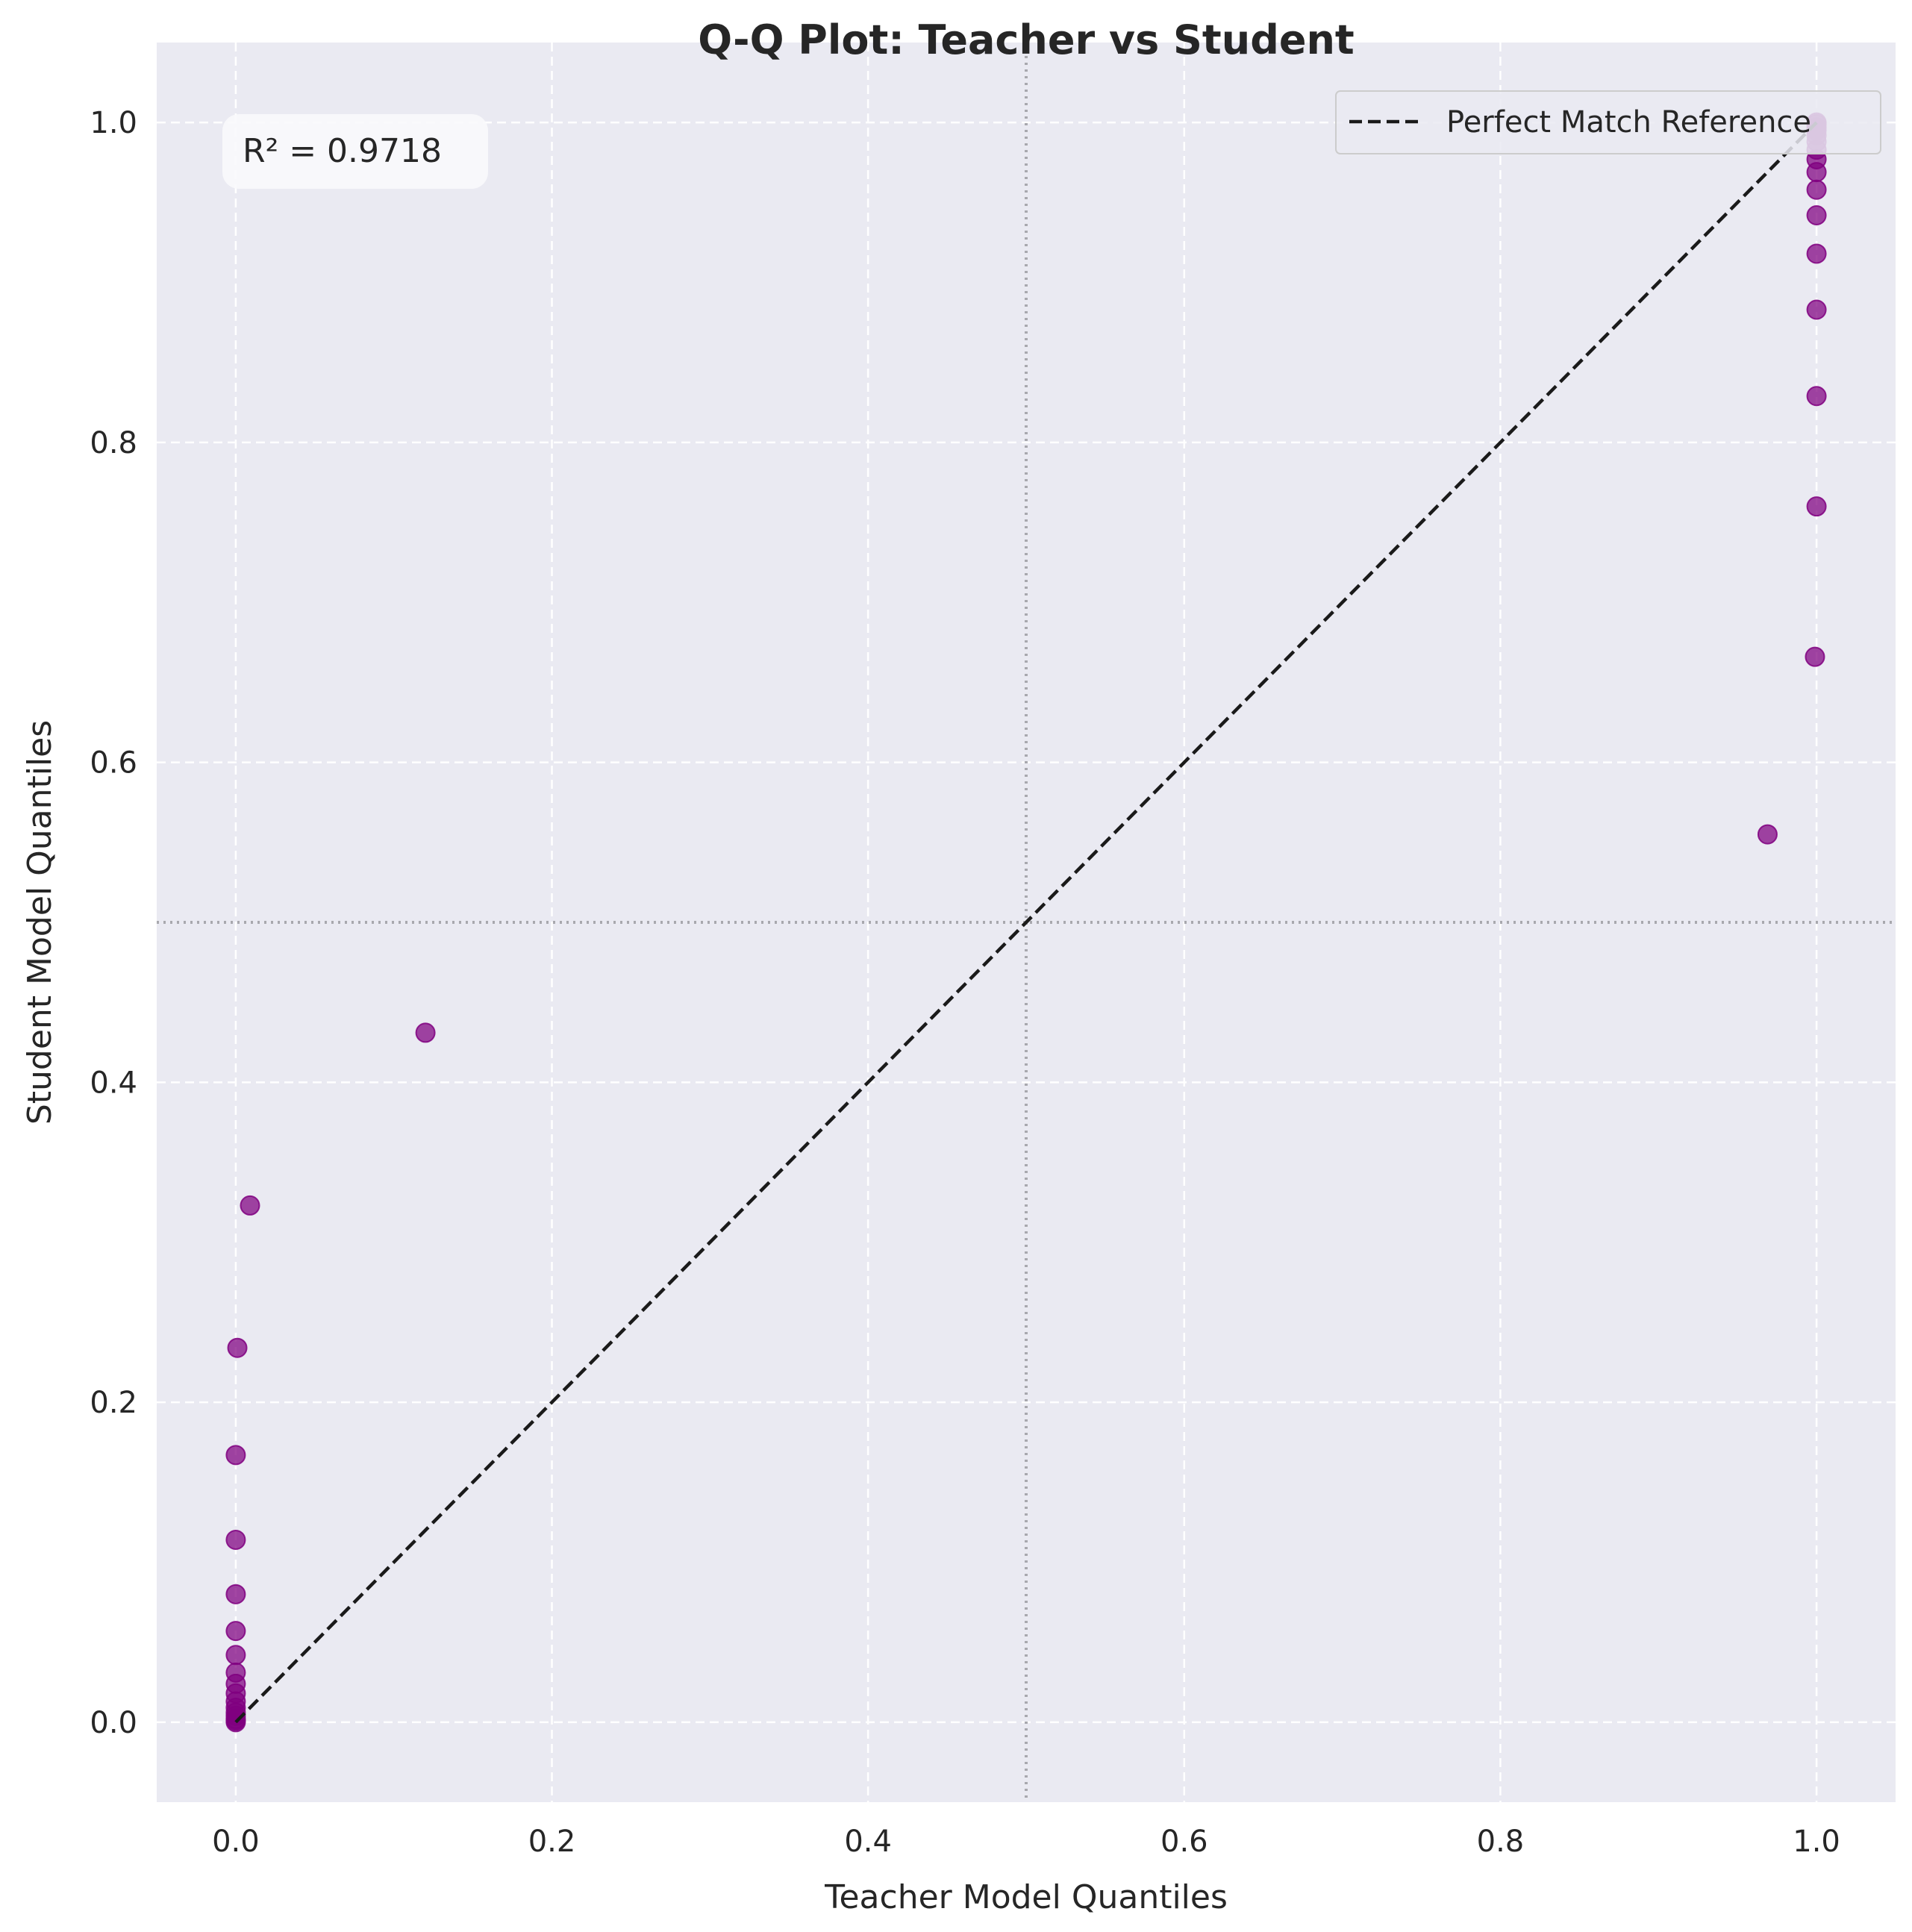  I want to click on chart-title: Q-Q Plot: Teacher vs Student, so click(1026, 39).